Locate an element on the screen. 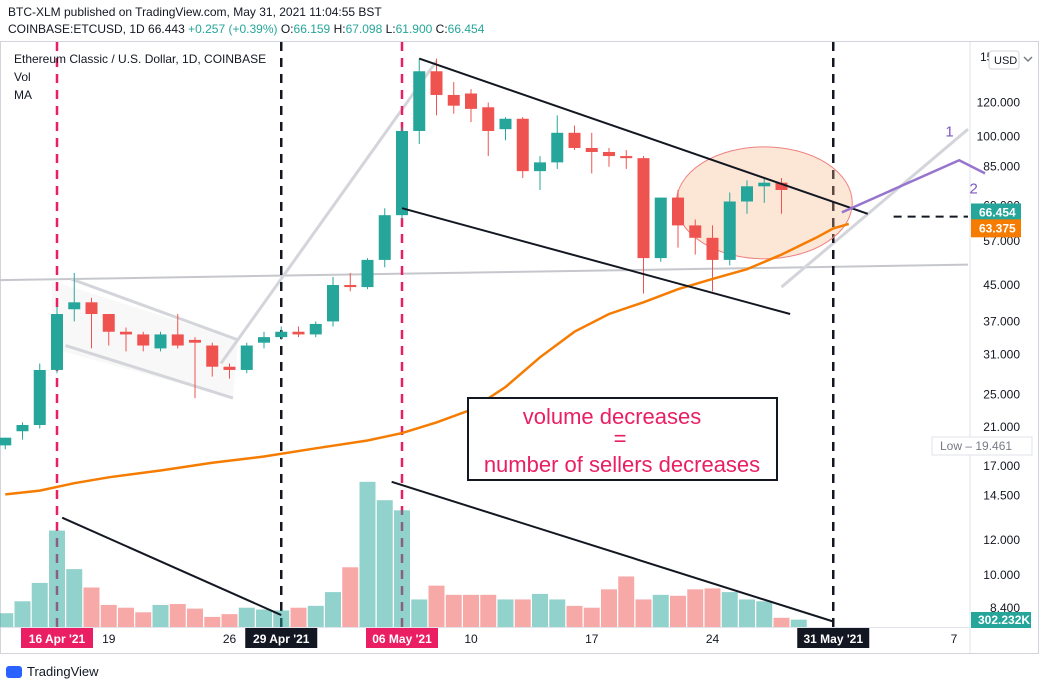  time-tick: 10 is located at coordinates (471, 639).